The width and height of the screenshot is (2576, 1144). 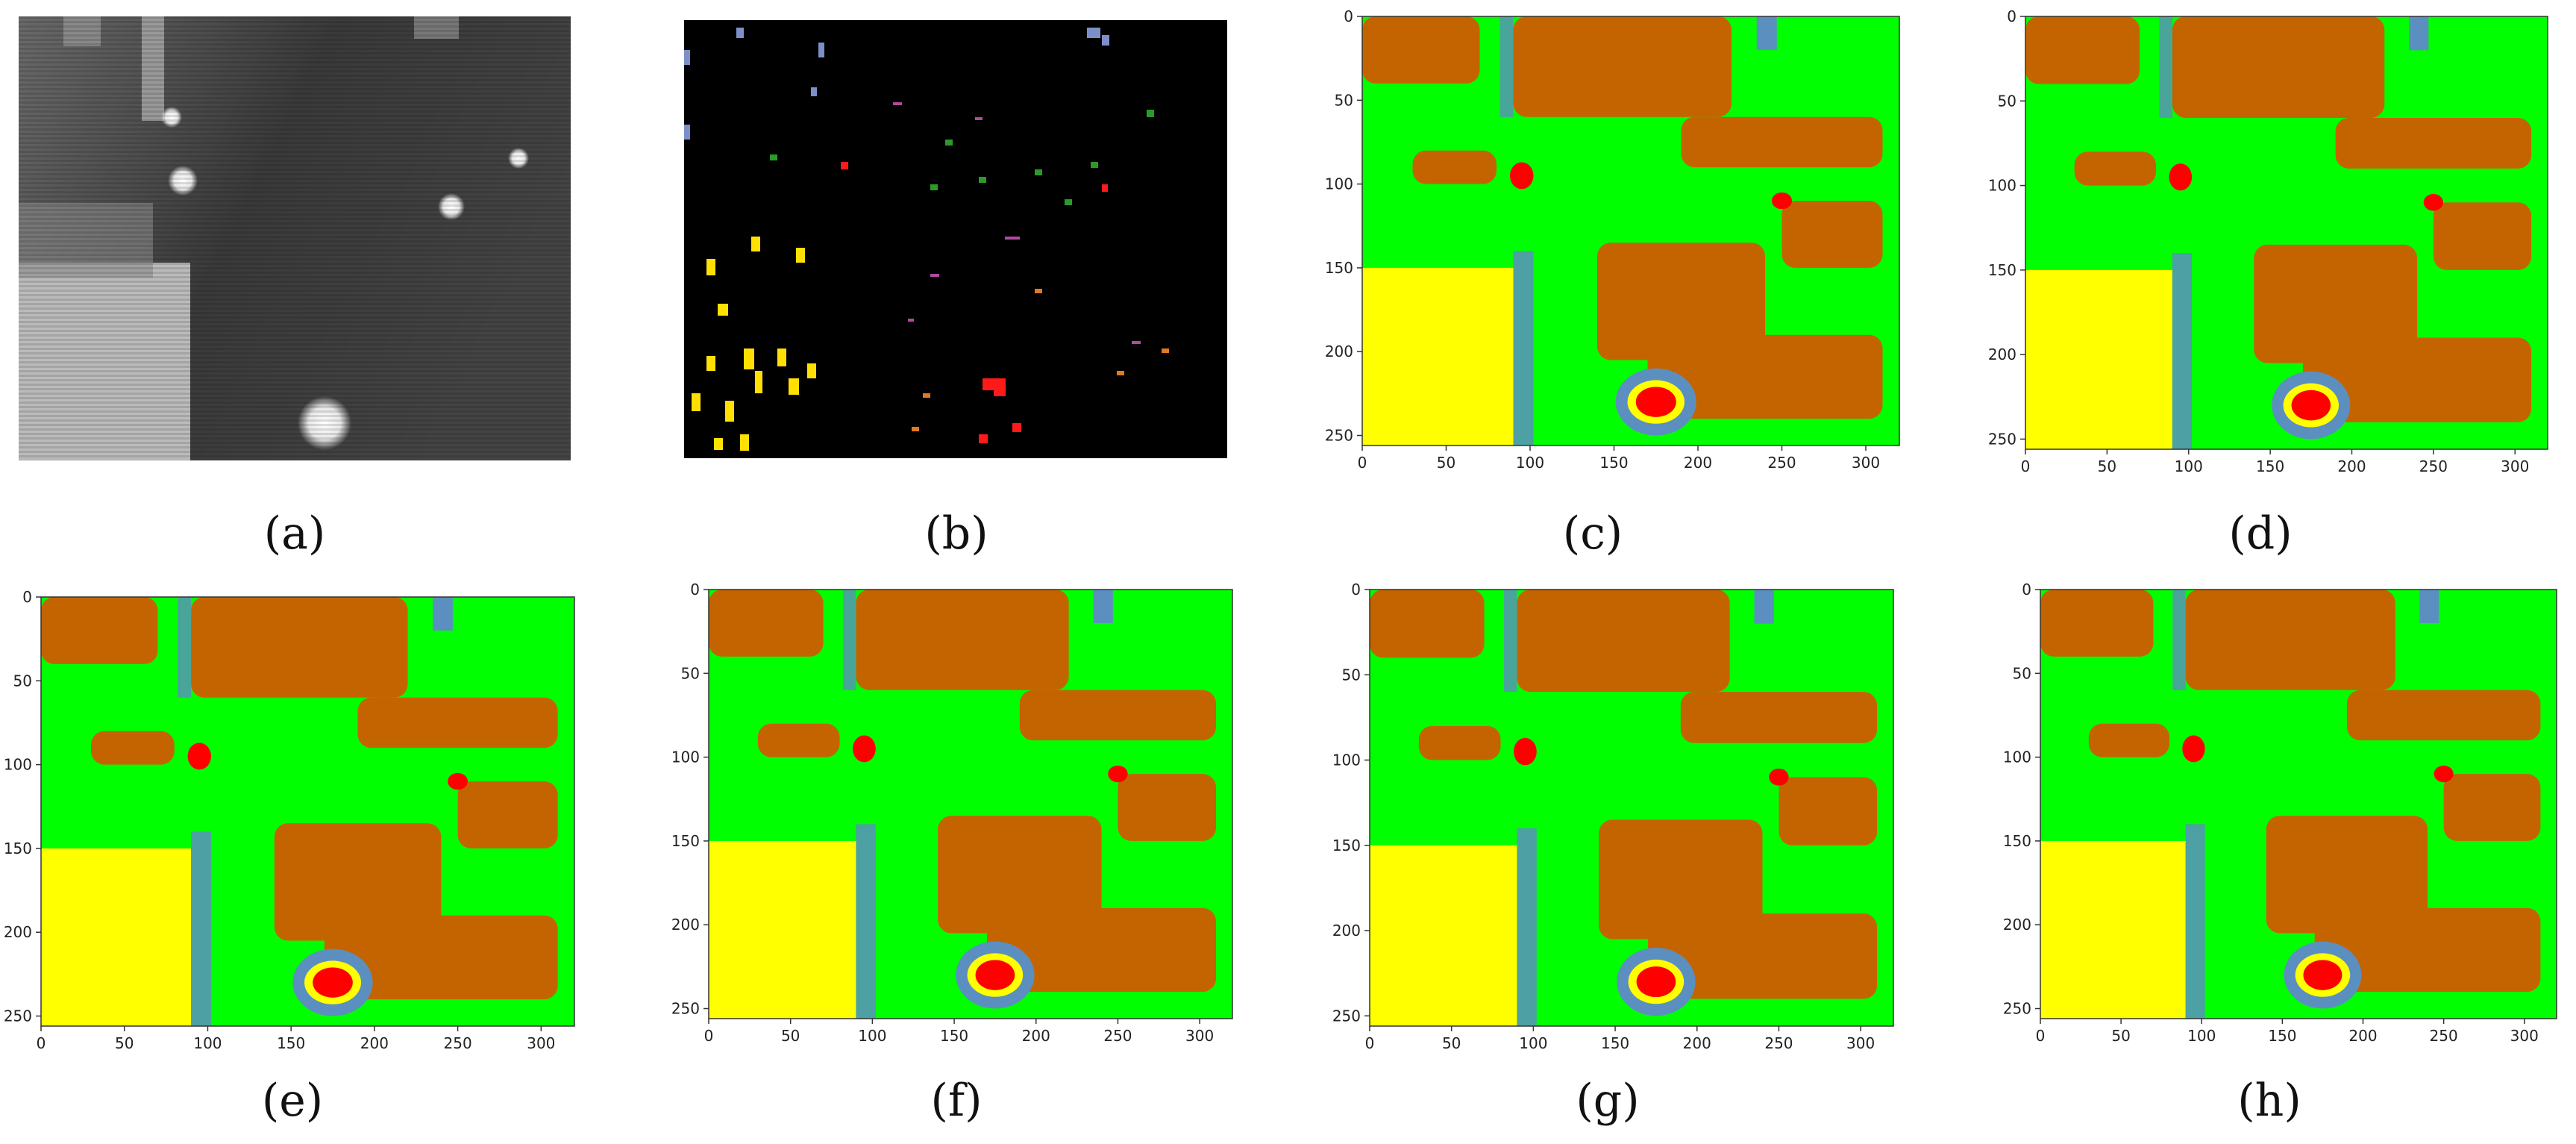 I want to click on panel-g: 0 50 100 150 200 250 300 0 50 100 150 200 250, so click(x=1613, y=816).